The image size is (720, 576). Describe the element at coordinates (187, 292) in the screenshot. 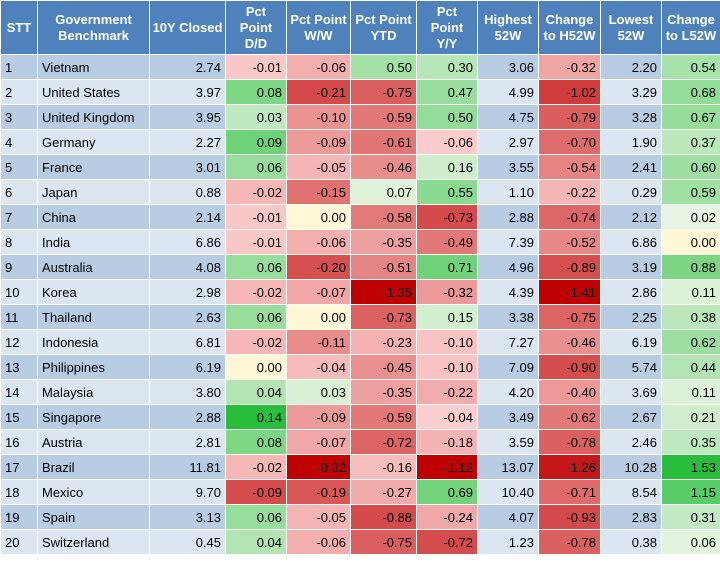

I see `cell-10y-closed: 2.98` at that location.